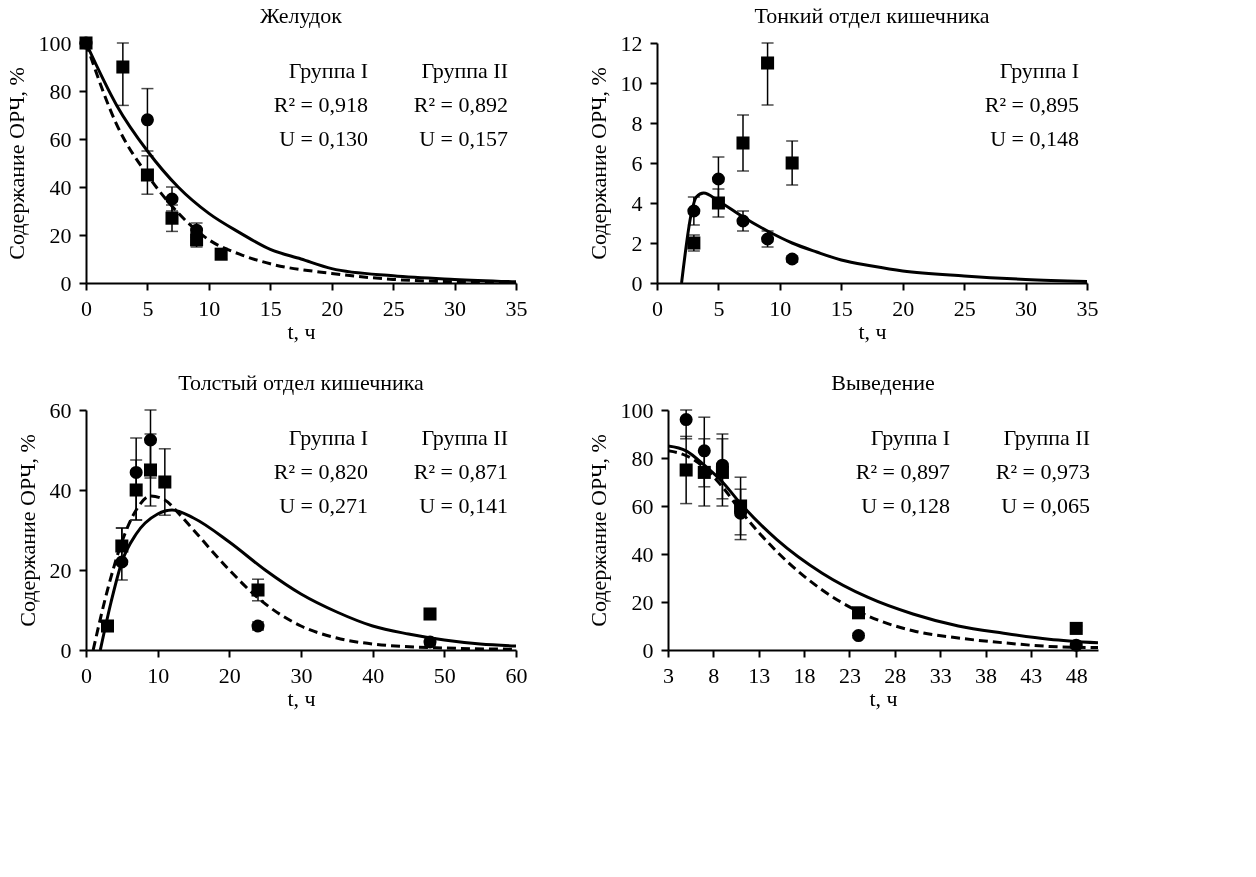  What do you see at coordinates (759, 675) in the screenshot?
I see `x-tick-label: 13` at bounding box center [759, 675].